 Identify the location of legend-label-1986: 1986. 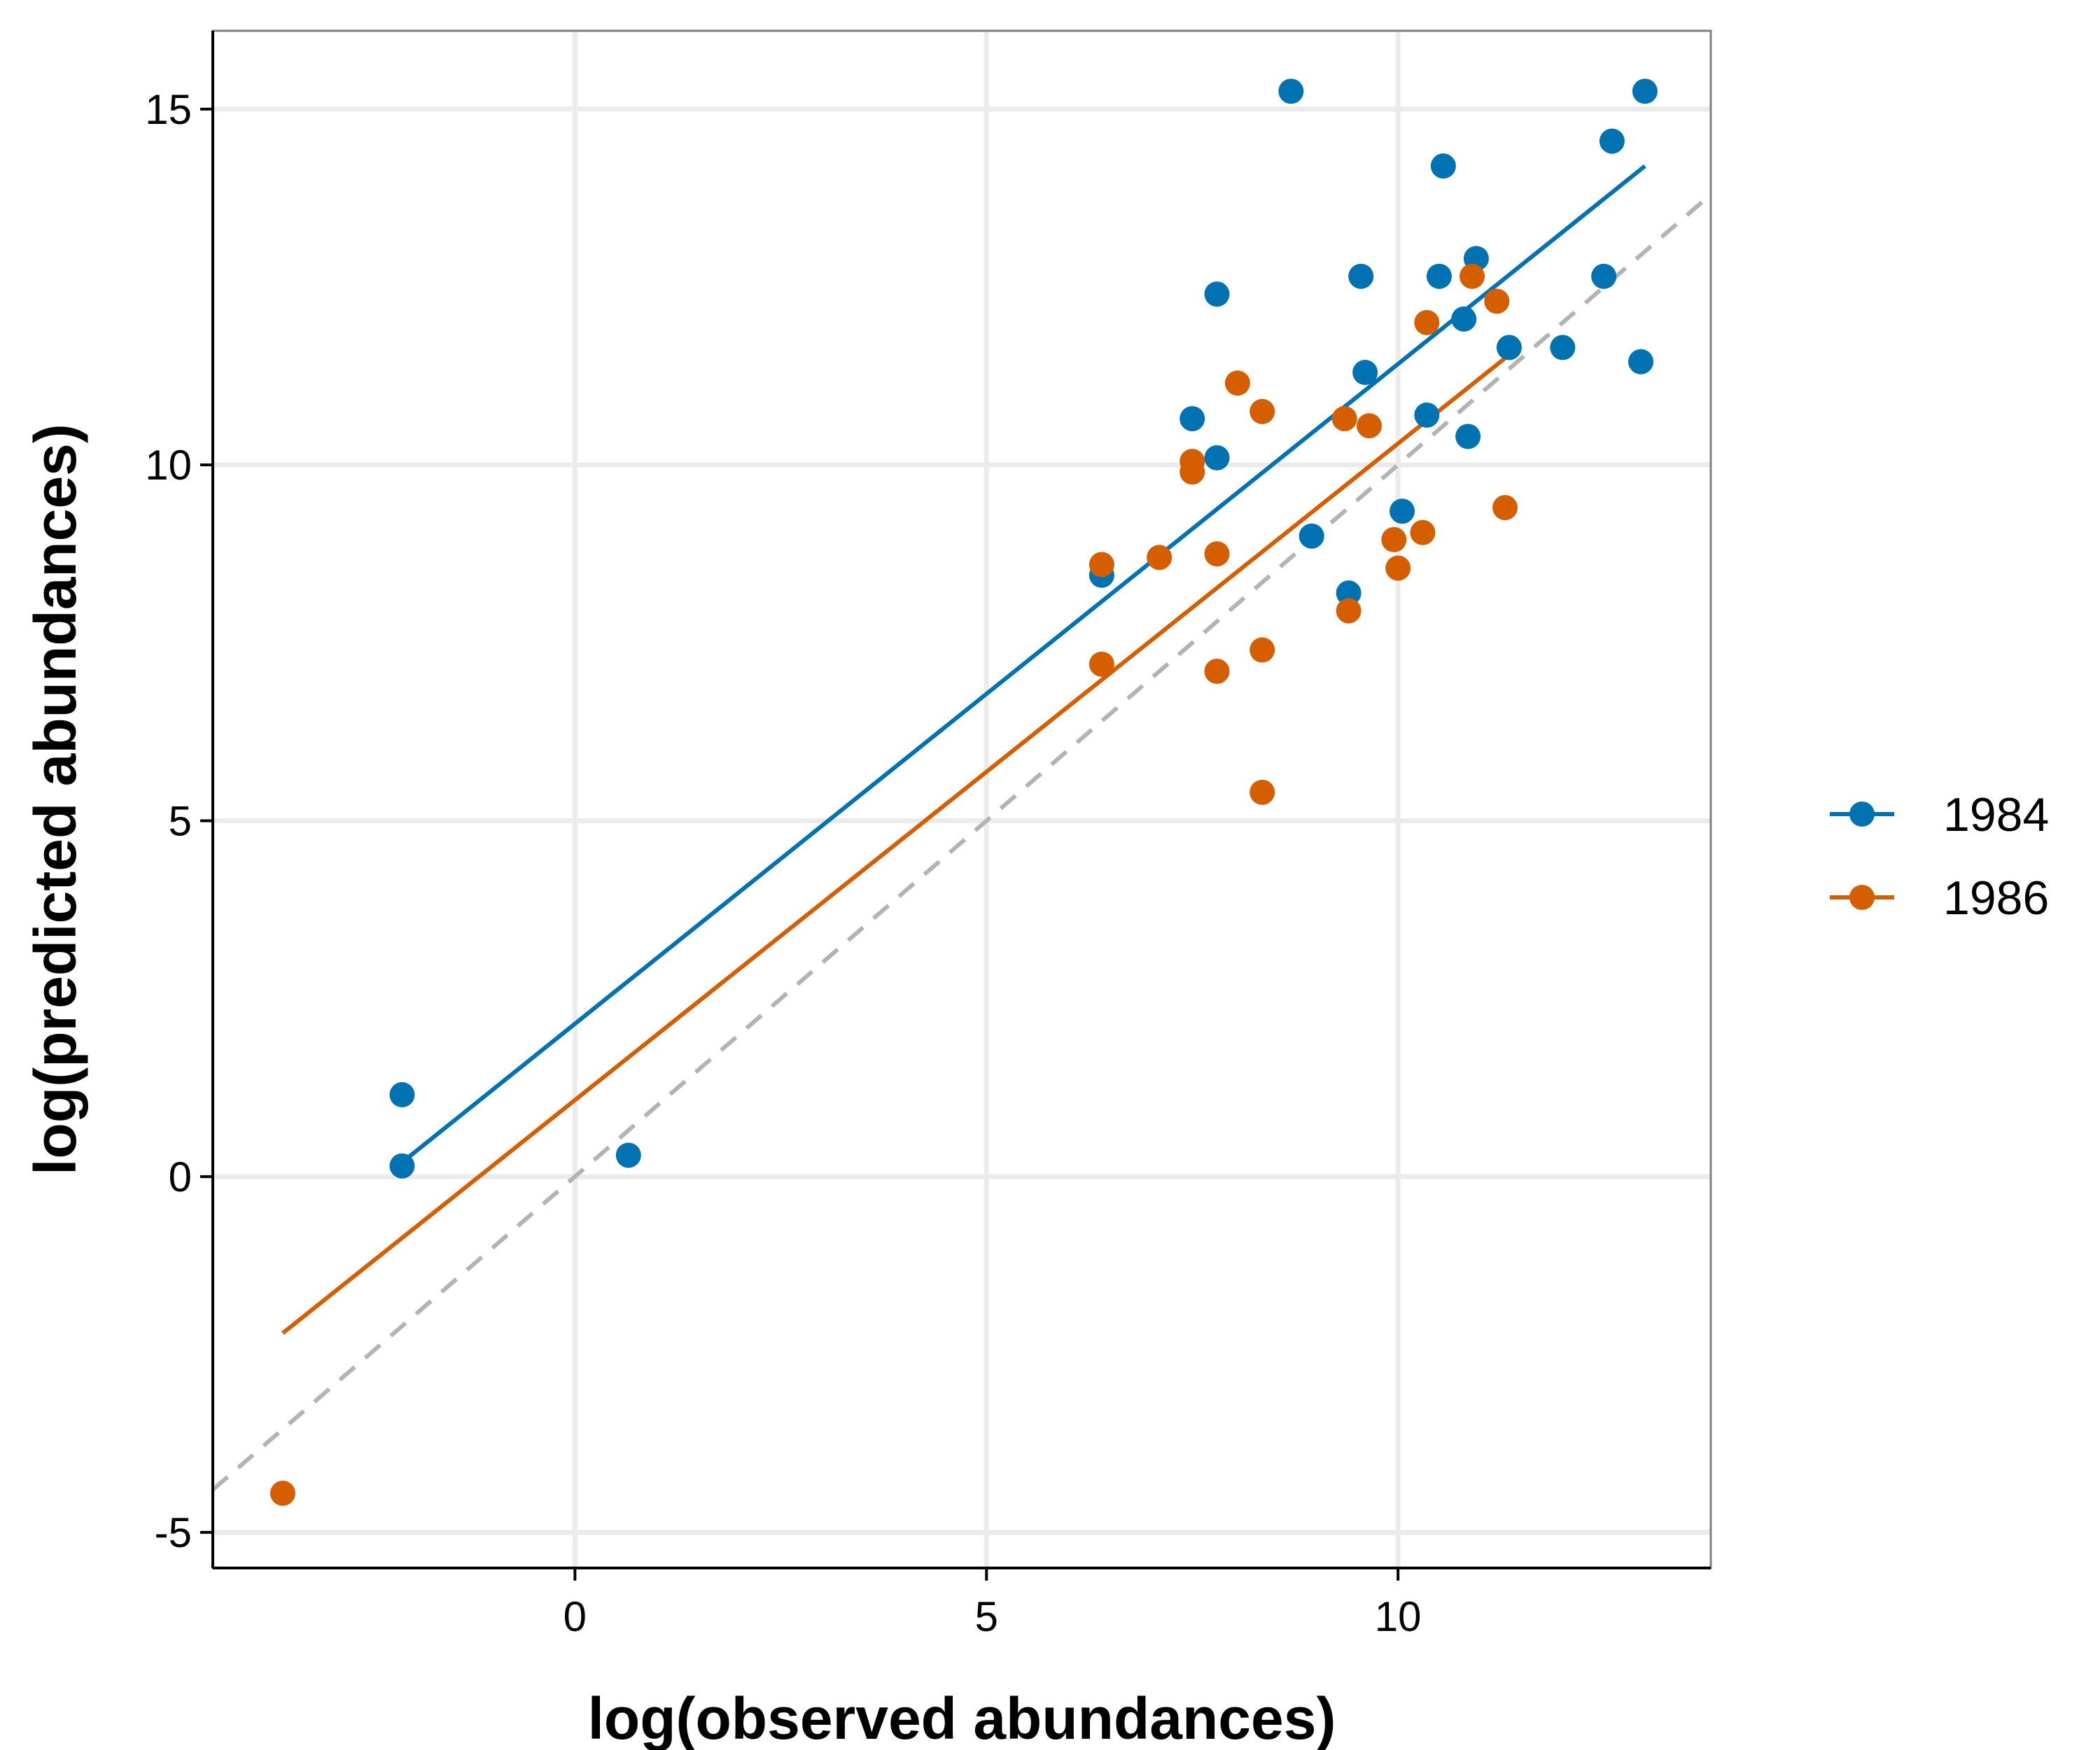
(1996, 898).